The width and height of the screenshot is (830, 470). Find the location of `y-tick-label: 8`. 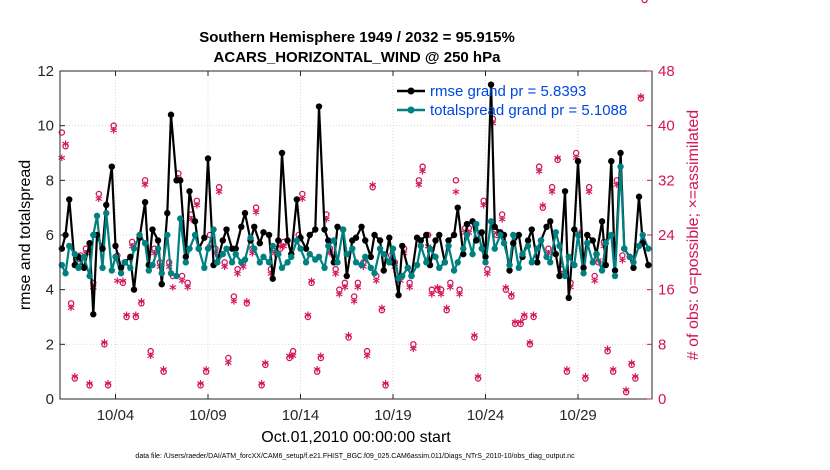

y-tick-label: 8 is located at coordinates (50, 180).